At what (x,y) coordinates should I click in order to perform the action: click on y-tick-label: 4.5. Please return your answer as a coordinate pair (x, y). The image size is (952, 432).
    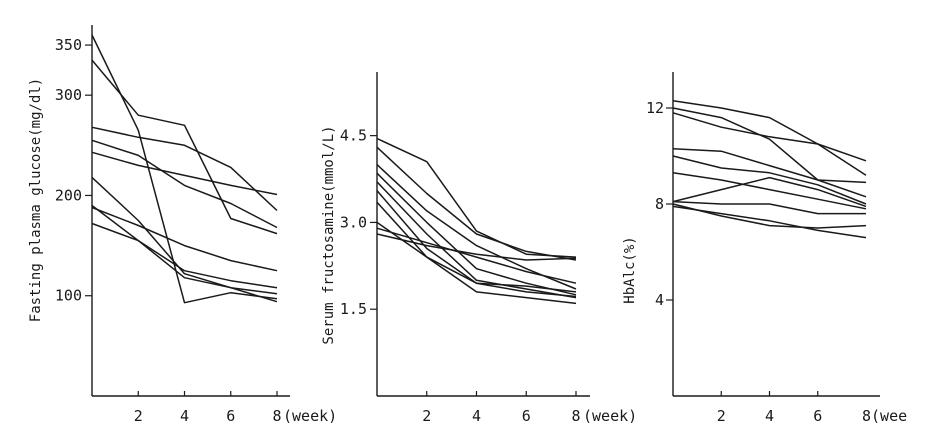
    Looking at the image, I should click on (353, 136).